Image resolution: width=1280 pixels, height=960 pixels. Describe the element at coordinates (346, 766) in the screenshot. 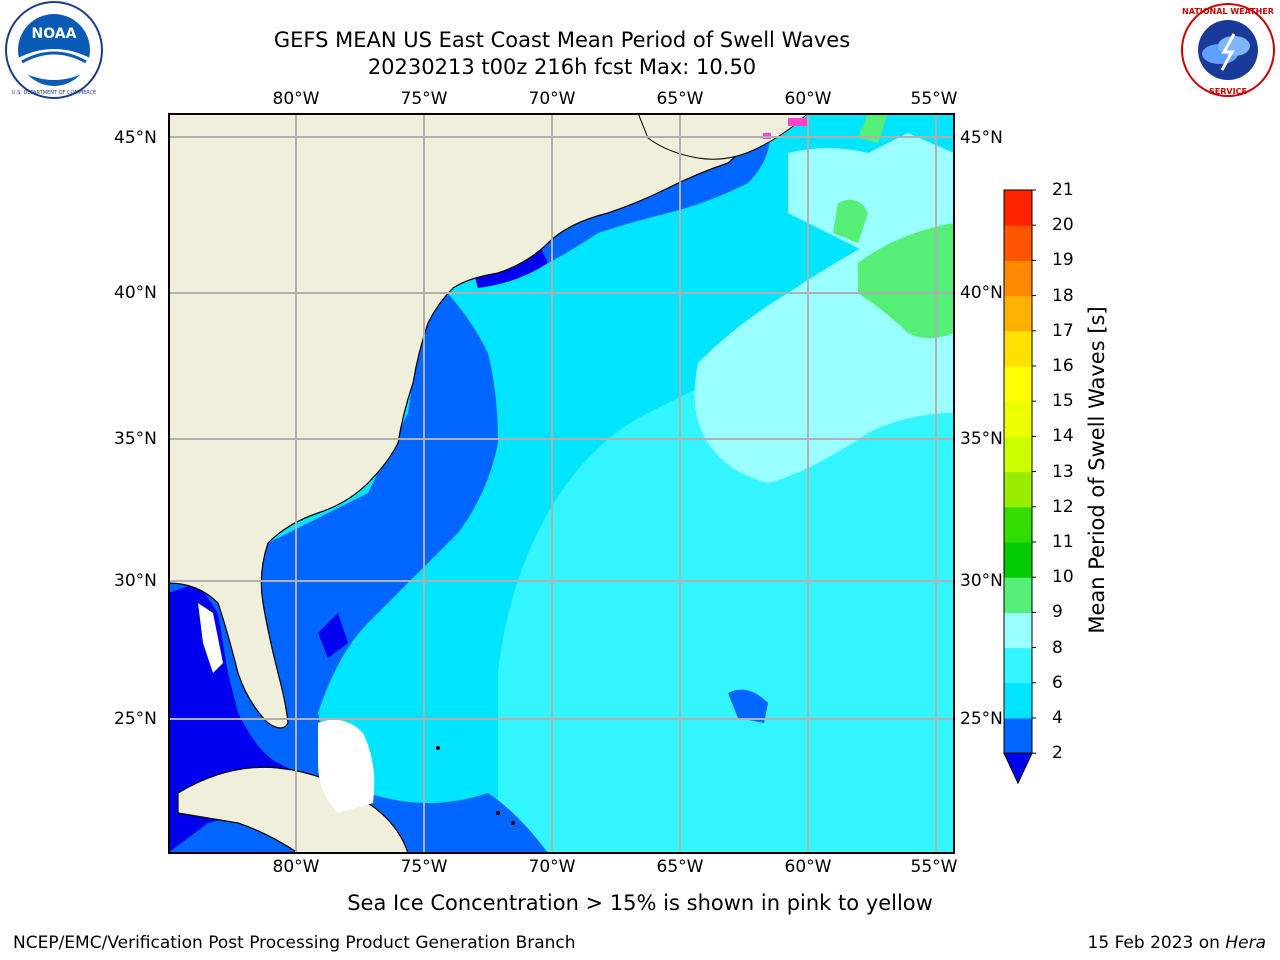

I see `no-data-white` at that location.